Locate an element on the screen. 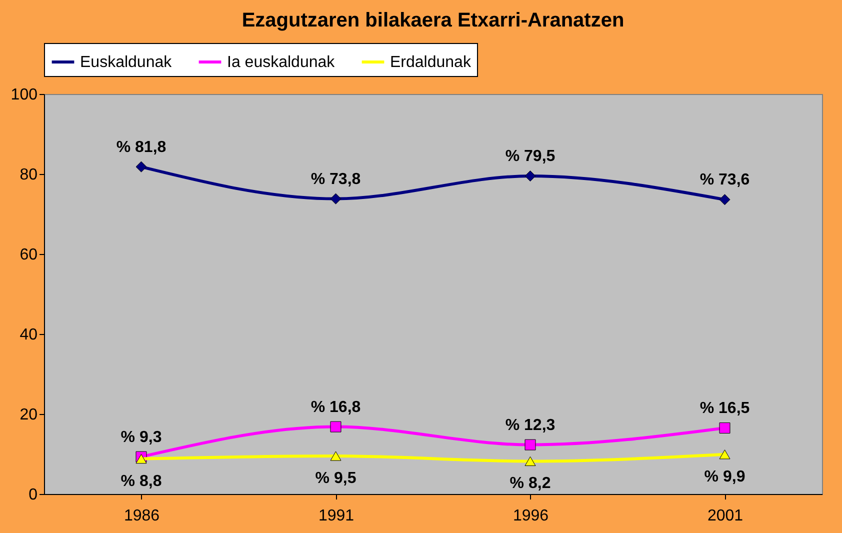 This screenshot has width=842, height=533. data-label: % 16,8 is located at coordinates (335, 407).